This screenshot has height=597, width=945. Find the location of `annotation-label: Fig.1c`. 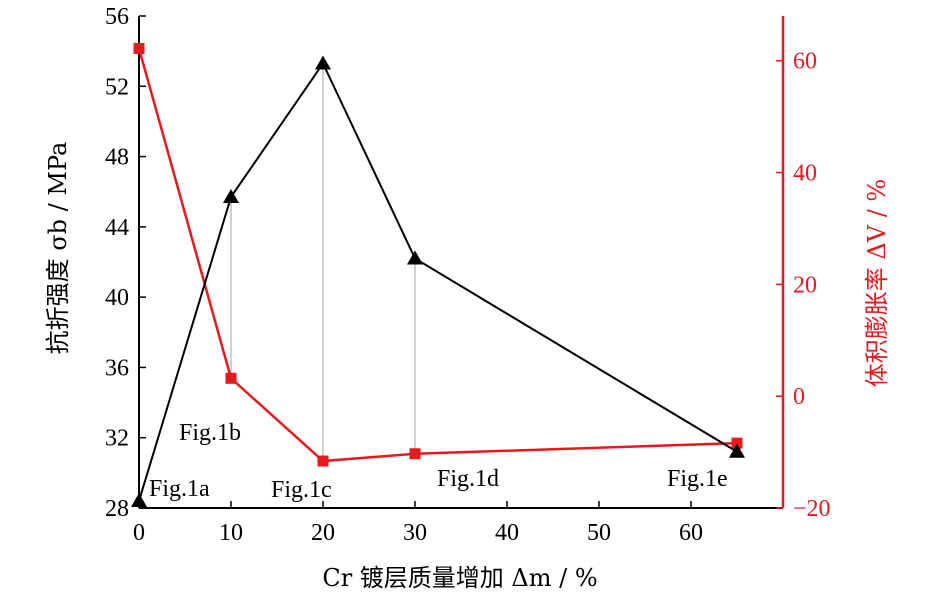

annotation-label: Fig.1c is located at coordinates (301, 490).